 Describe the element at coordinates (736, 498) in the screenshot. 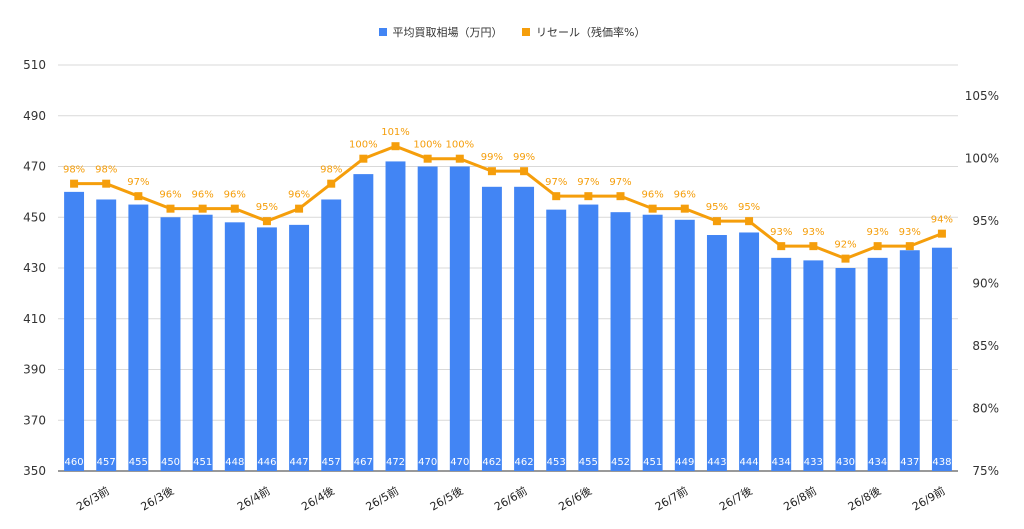

I see `x-tick-label: 26/7後` at that location.